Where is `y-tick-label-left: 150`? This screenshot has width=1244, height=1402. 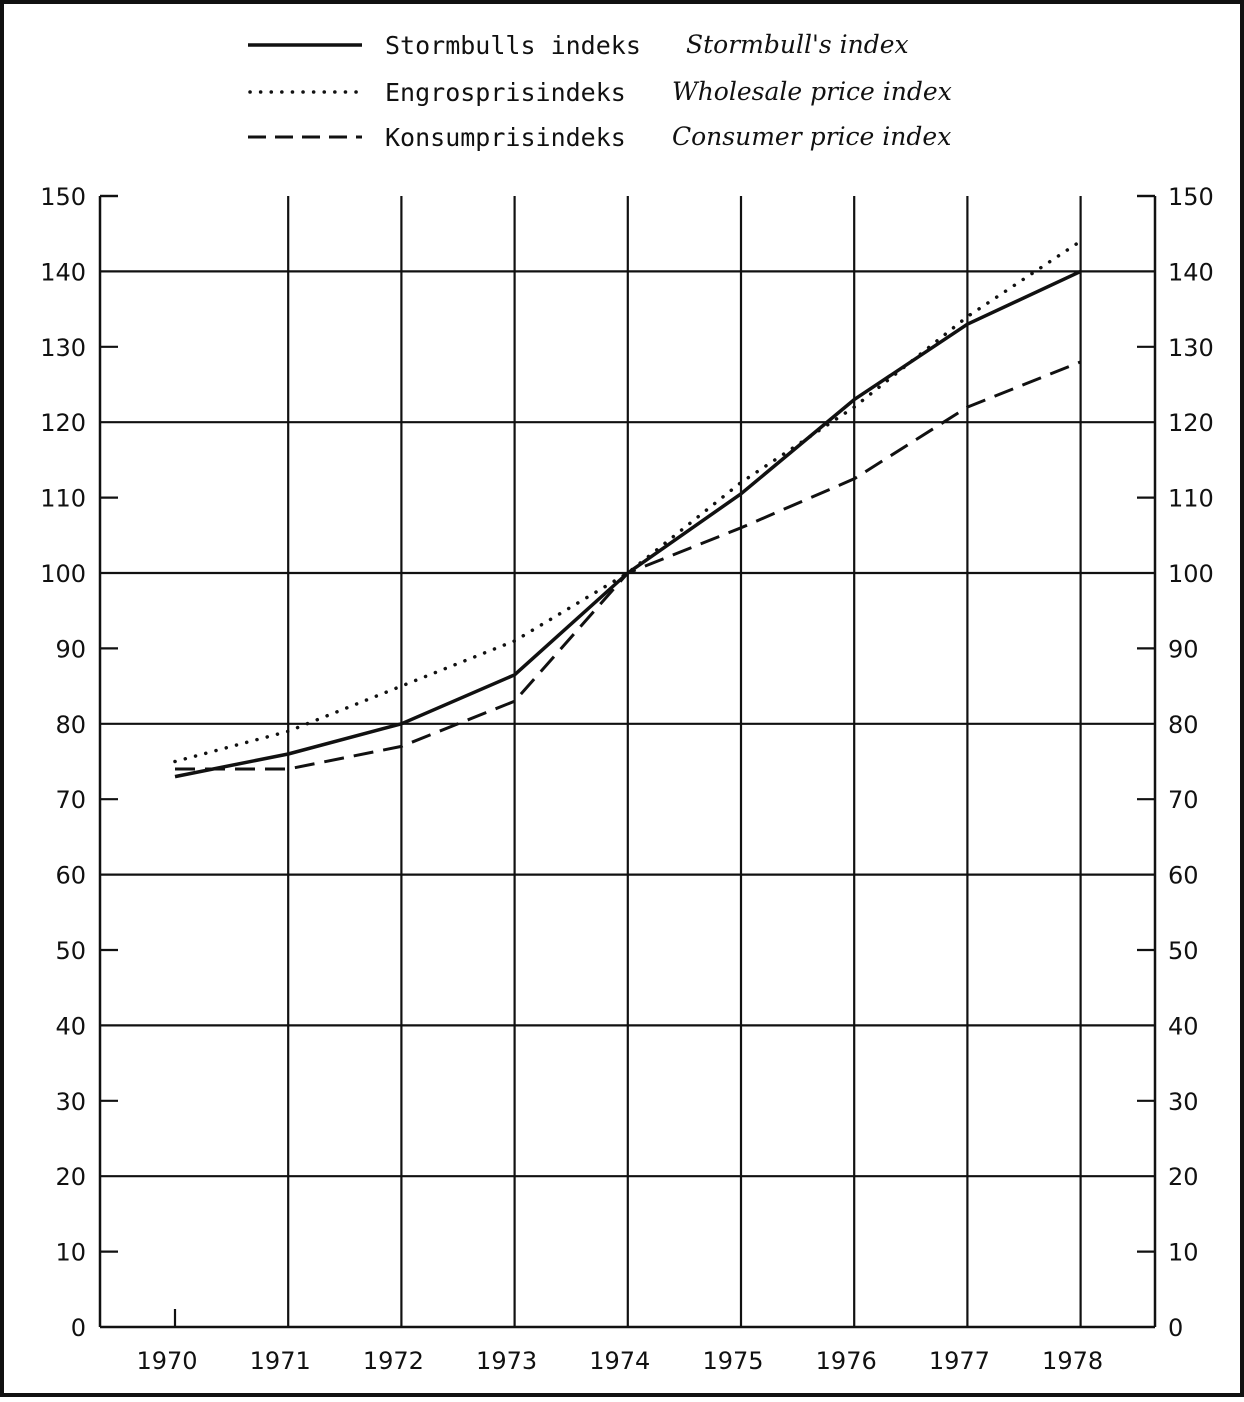 y-tick-label-left: 150 is located at coordinates (63, 197).